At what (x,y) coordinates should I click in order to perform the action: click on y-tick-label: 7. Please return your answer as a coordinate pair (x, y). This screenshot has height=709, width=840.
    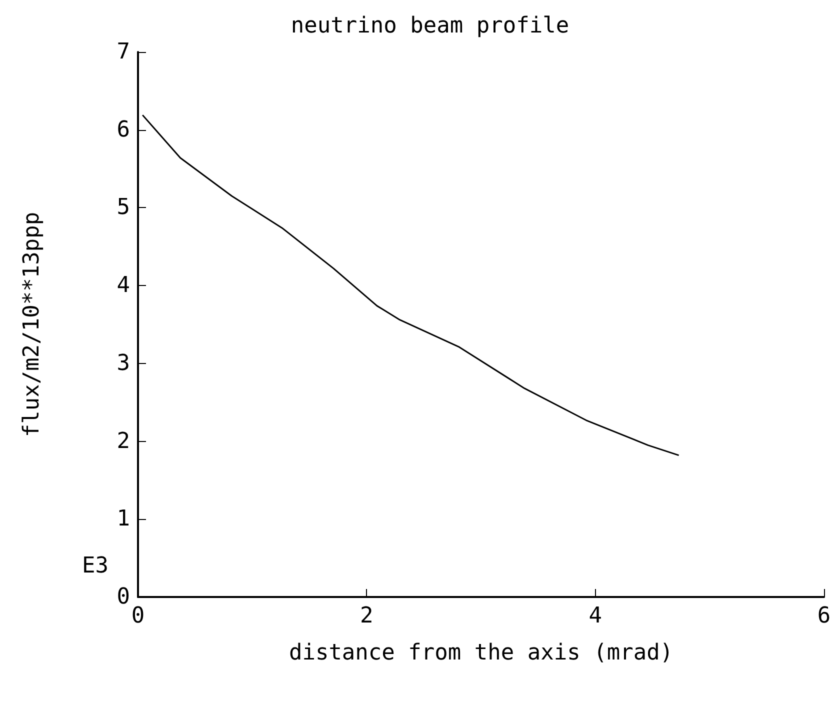
    Looking at the image, I should click on (123, 52).